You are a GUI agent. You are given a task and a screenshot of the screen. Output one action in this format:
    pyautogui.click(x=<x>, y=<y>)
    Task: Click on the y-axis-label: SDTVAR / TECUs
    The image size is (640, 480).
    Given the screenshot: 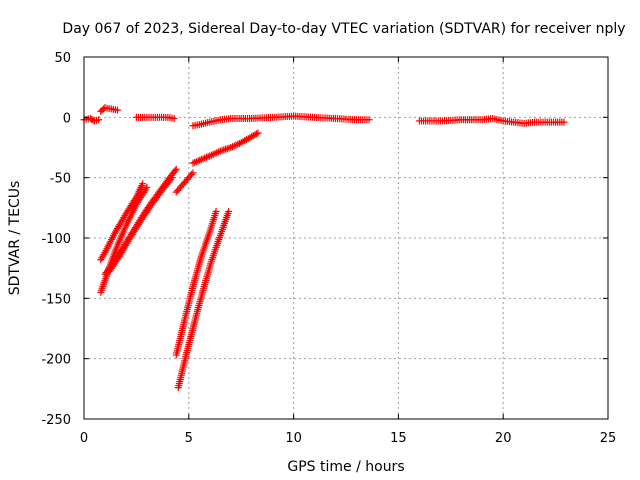 What is the action you would take?
    pyautogui.click(x=15, y=238)
    